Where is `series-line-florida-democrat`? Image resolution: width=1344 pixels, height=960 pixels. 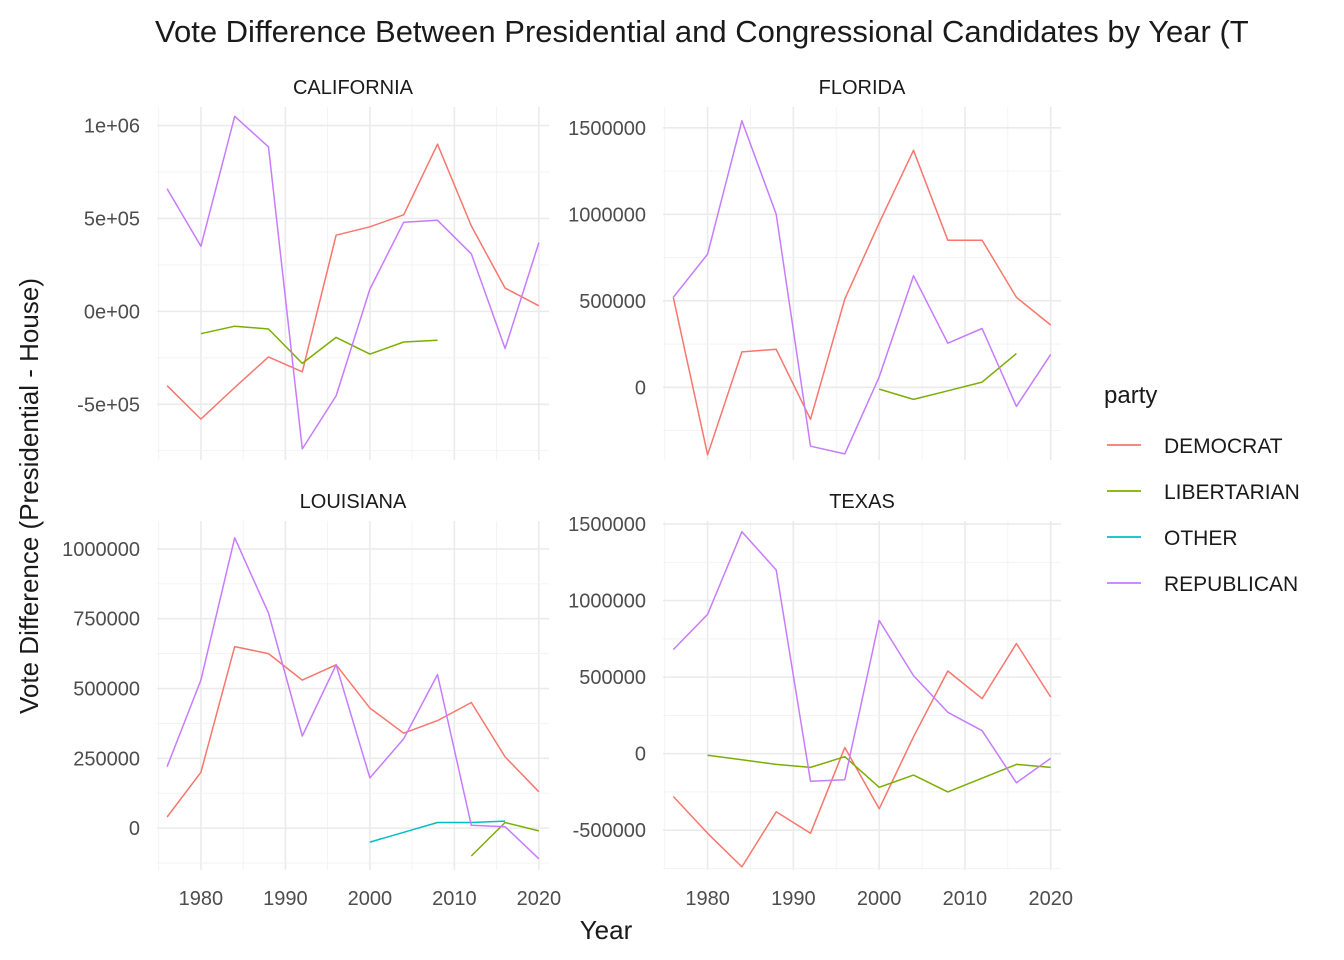
series-line-florida-democrat is located at coordinates (862, 302).